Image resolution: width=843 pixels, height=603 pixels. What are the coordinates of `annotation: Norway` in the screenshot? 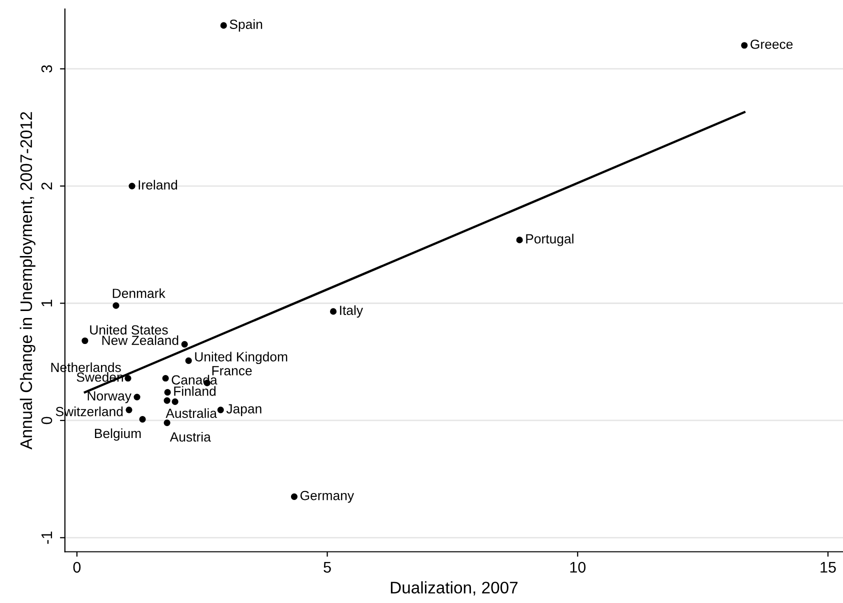 It's located at (110, 397).